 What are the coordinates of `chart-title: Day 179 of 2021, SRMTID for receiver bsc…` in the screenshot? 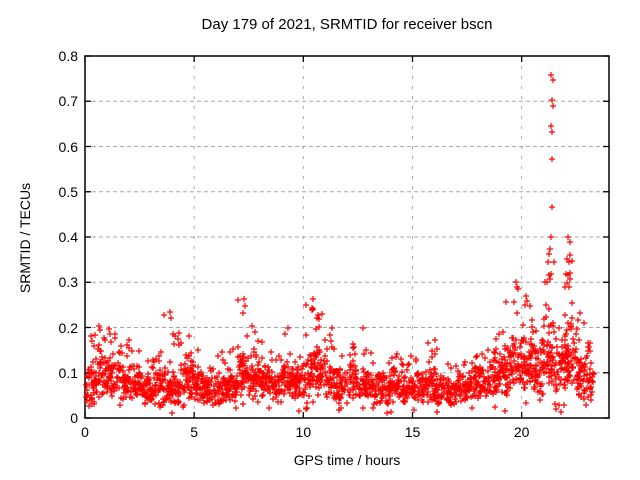 It's located at (347, 24).